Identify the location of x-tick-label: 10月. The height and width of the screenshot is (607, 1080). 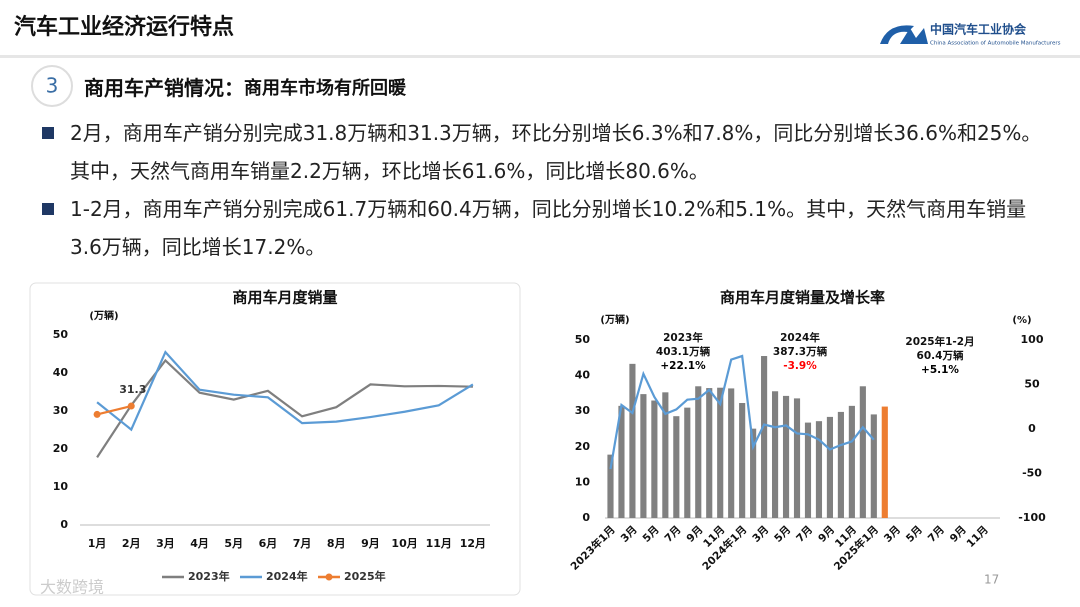
(404, 543).